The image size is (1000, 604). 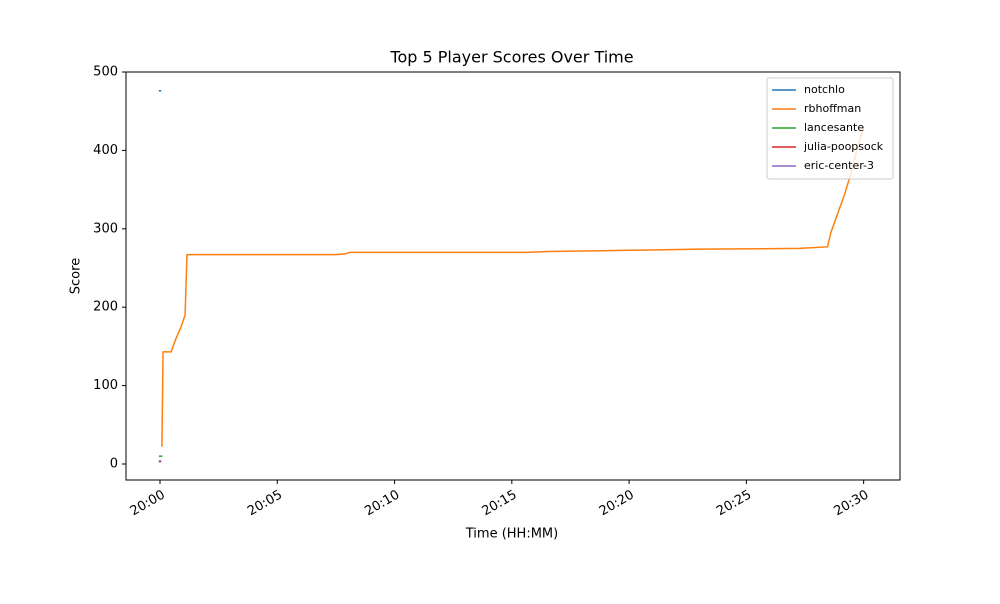 What do you see at coordinates (105, 228) in the screenshot?
I see `y-tick-label: 300` at bounding box center [105, 228].